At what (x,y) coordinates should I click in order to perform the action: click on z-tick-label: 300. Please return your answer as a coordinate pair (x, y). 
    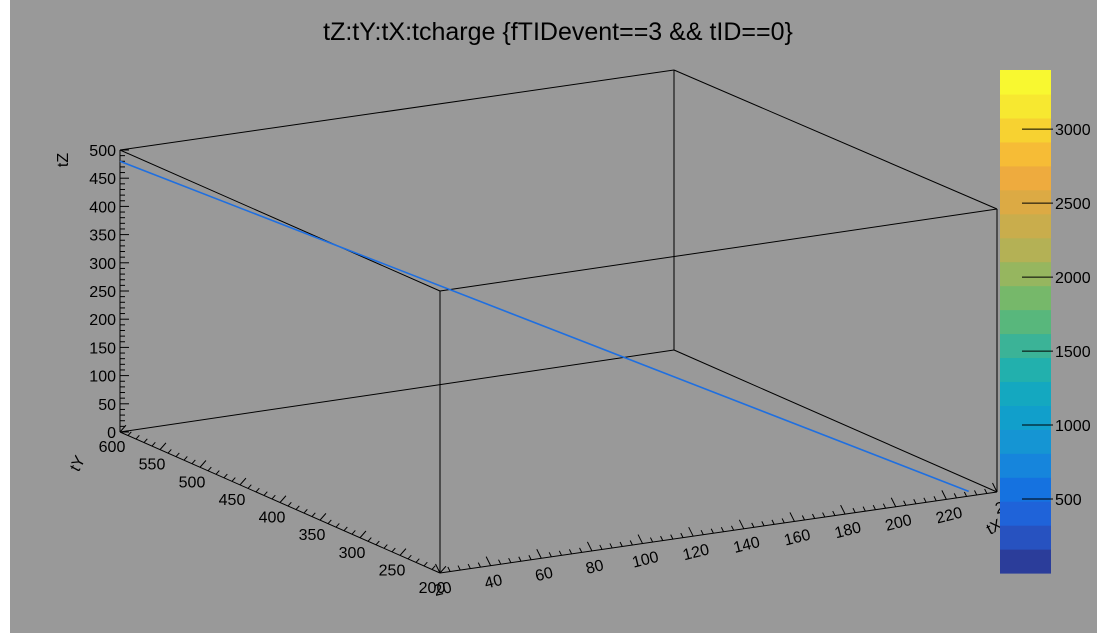
    Looking at the image, I should click on (102, 264).